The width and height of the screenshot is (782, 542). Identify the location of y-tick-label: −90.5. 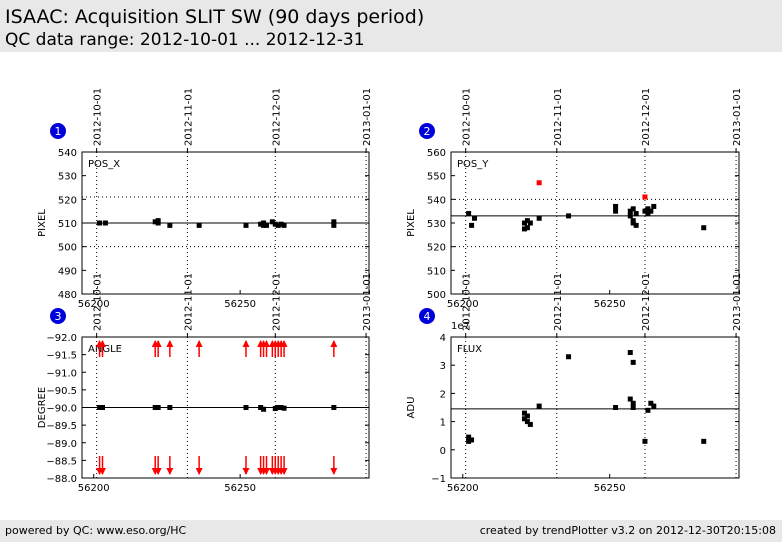
(61, 391).